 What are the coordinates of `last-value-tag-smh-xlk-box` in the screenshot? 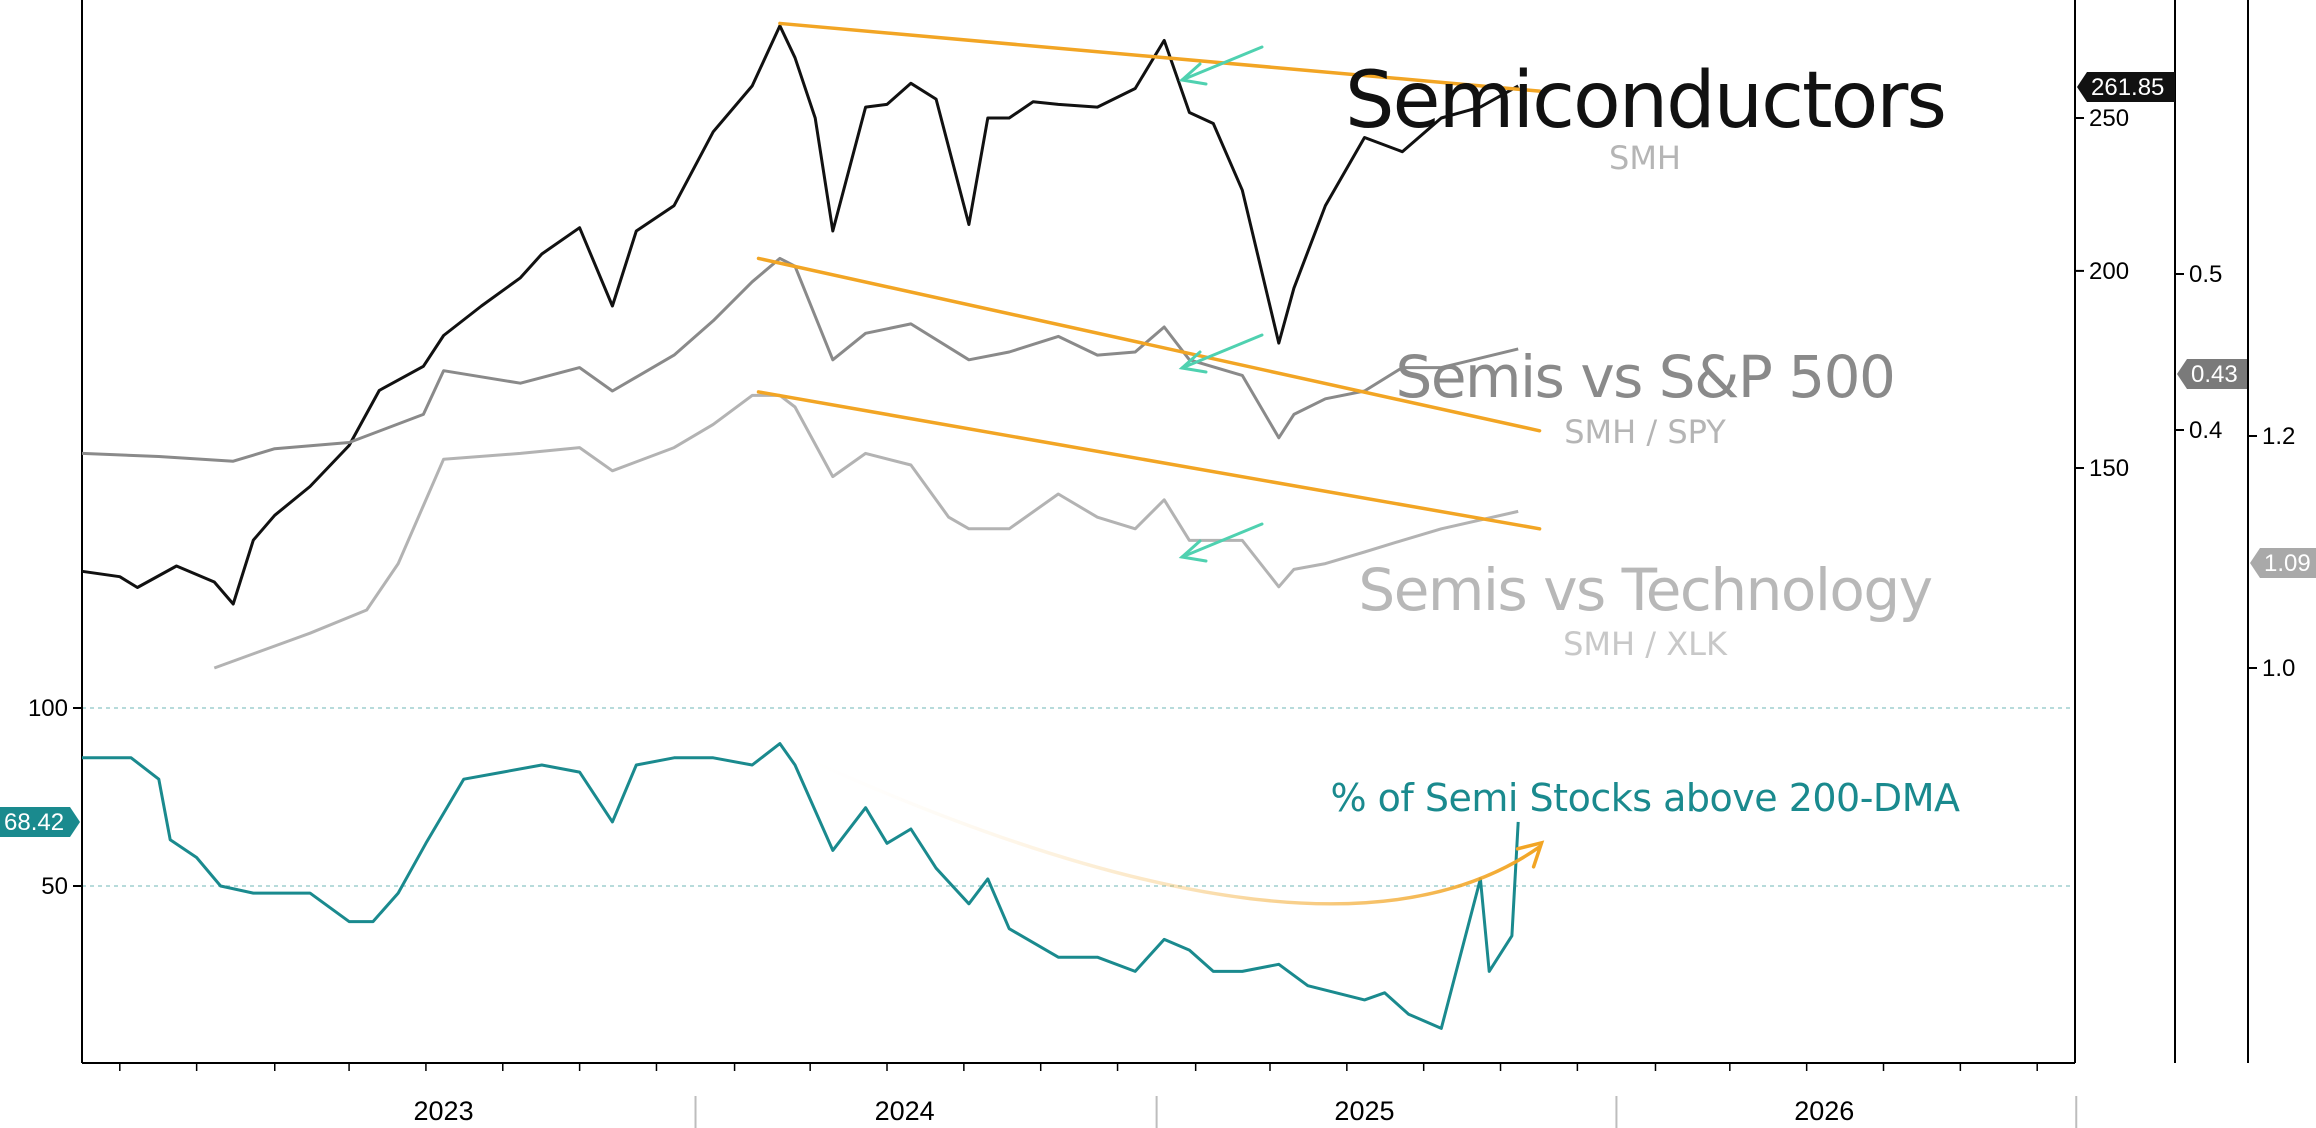 It's located at (2283, 563).